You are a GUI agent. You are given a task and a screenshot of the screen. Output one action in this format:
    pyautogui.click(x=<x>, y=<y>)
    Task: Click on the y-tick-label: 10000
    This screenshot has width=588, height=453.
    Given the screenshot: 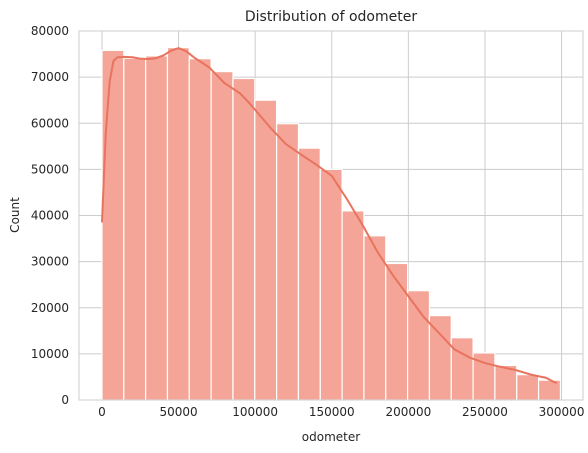 What is the action you would take?
    pyautogui.click(x=50, y=354)
    